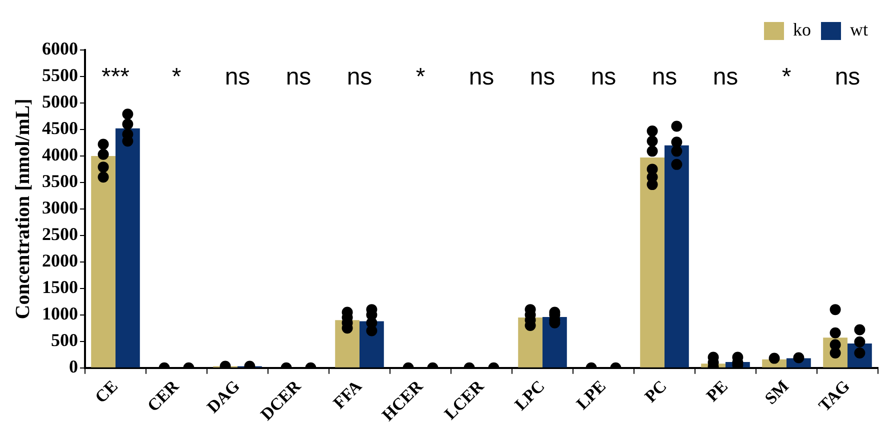  Describe the element at coordinates (60, 181) in the screenshot. I see `y-tick-label: 3500` at that location.